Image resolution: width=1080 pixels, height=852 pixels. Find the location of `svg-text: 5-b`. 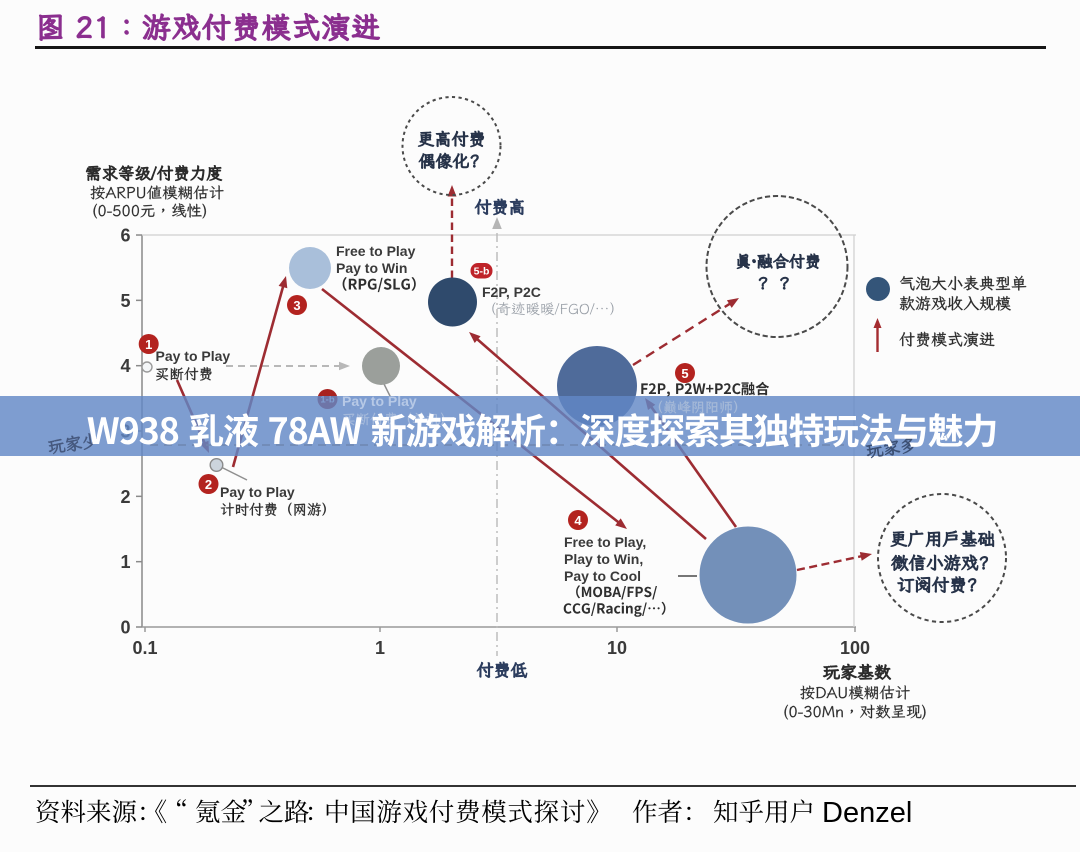

svg-text: 5-b is located at coordinates (482, 272).